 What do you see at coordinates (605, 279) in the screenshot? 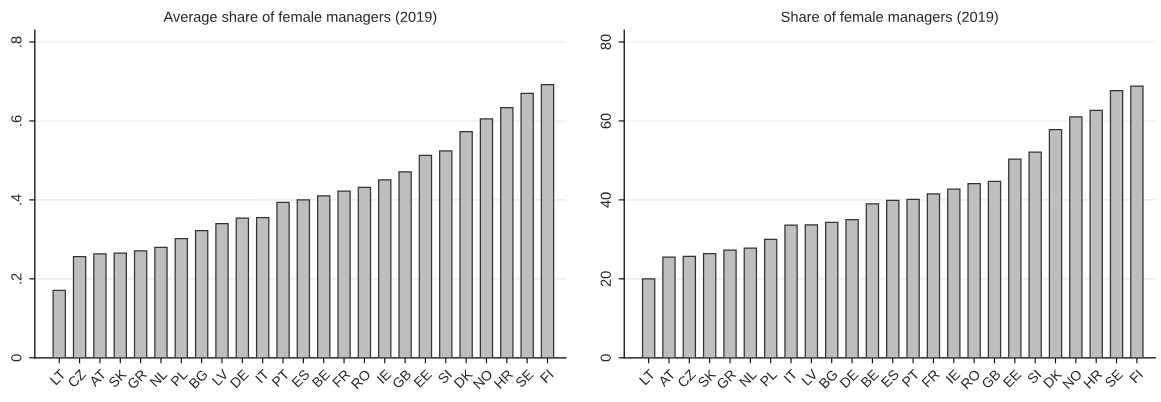
I see `y-tick-label: 20` at bounding box center [605, 279].